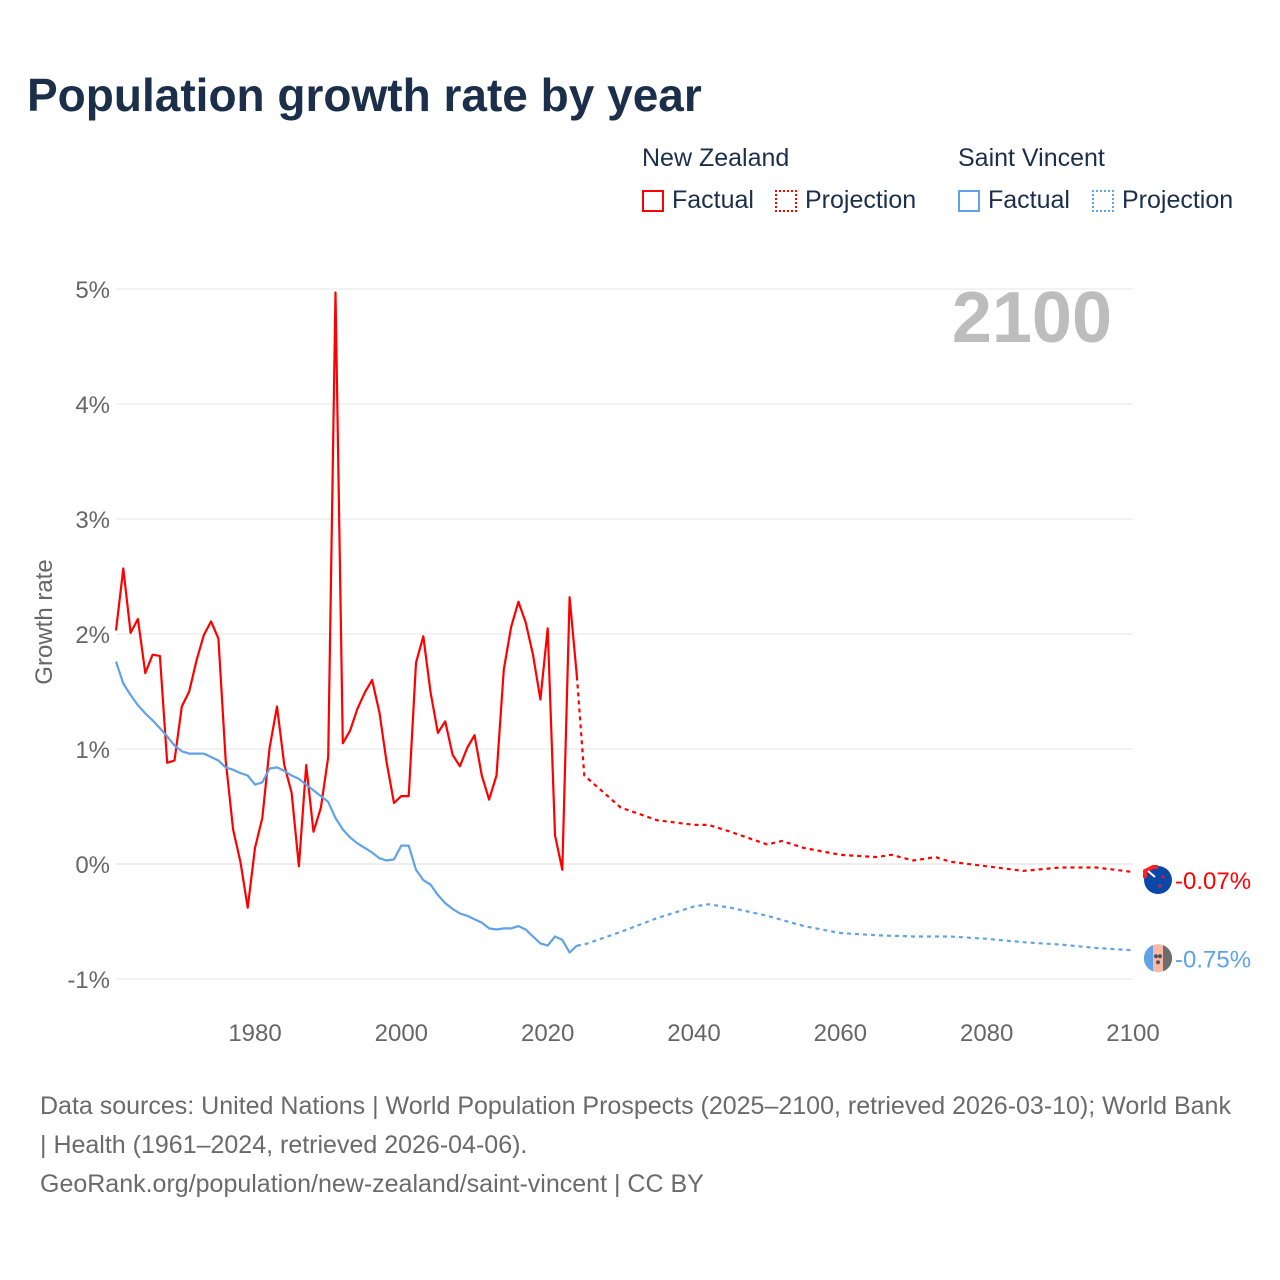 The height and width of the screenshot is (1280, 1280). What do you see at coordinates (92, 405) in the screenshot?
I see `y-tick-label: 4%` at bounding box center [92, 405].